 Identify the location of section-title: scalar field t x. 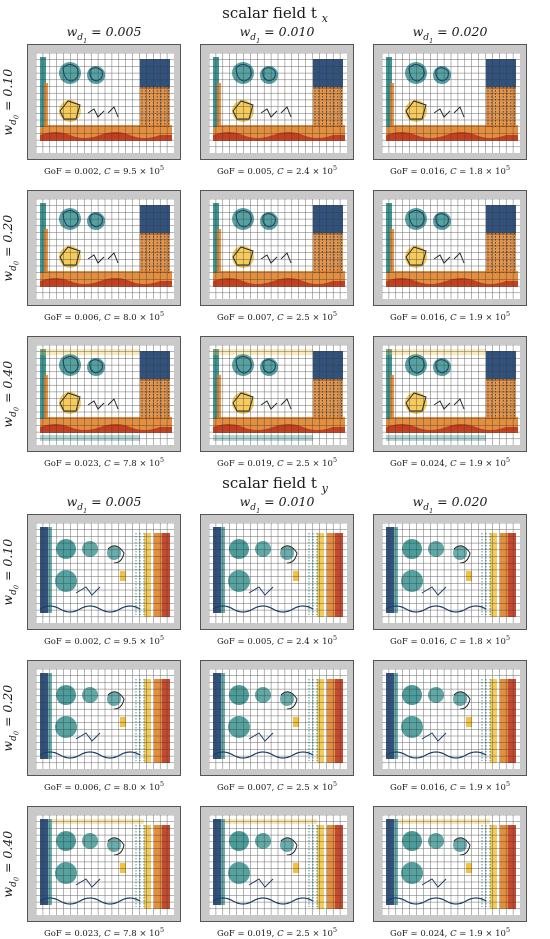
(275, 14).